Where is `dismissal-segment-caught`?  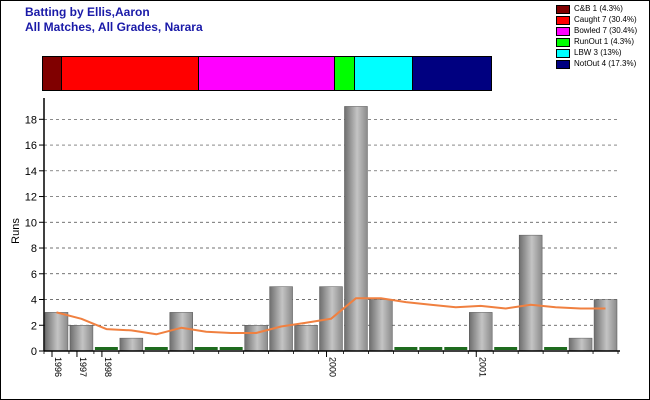
dismissal-segment-caught is located at coordinates (130, 73).